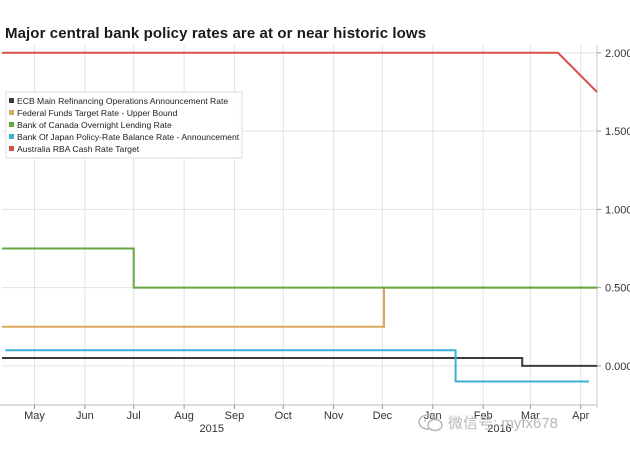 This screenshot has width=630, height=456. Describe the element at coordinates (235, 416) in the screenshot. I see `x-tick-label: Sep` at that location.